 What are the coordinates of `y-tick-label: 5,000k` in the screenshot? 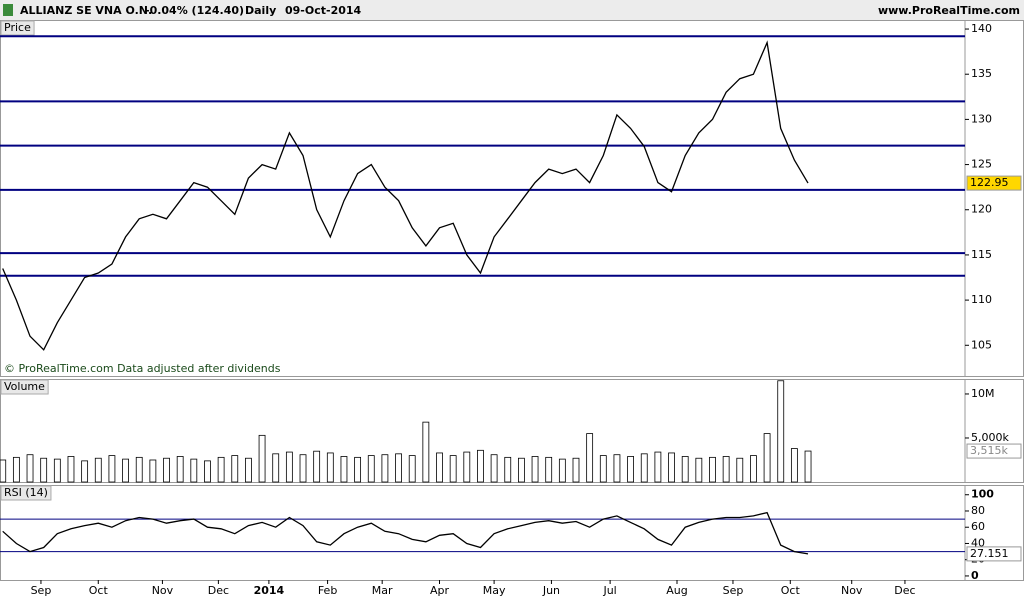 It's located at (990, 437).